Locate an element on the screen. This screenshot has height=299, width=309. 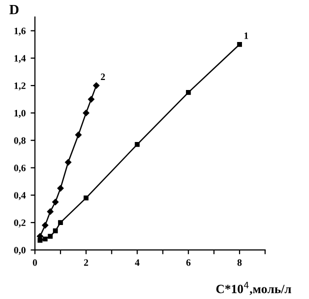
y-tick-label: 1,4 is located at coordinates (20, 59).